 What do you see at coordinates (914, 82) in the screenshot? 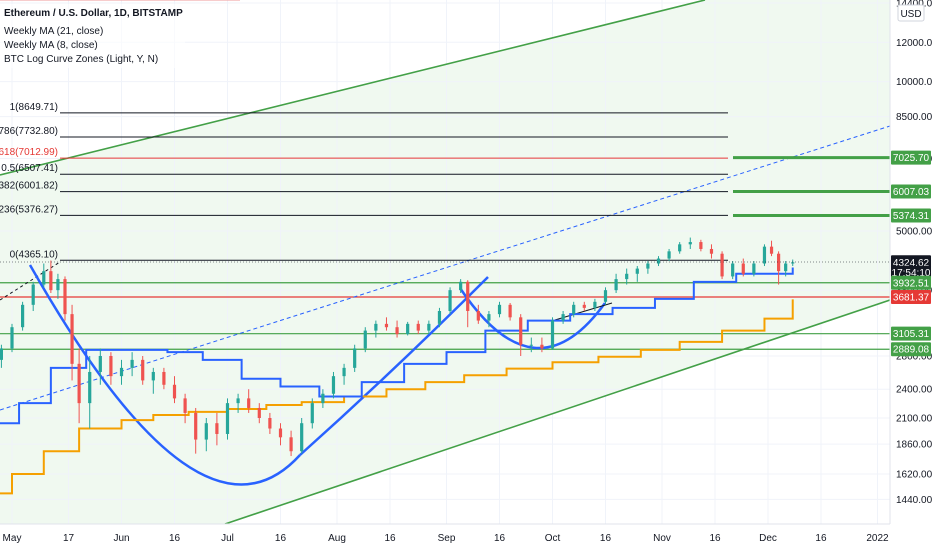
I see `y-tick-label-2: 10000.00` at bounding box center [914, 82].